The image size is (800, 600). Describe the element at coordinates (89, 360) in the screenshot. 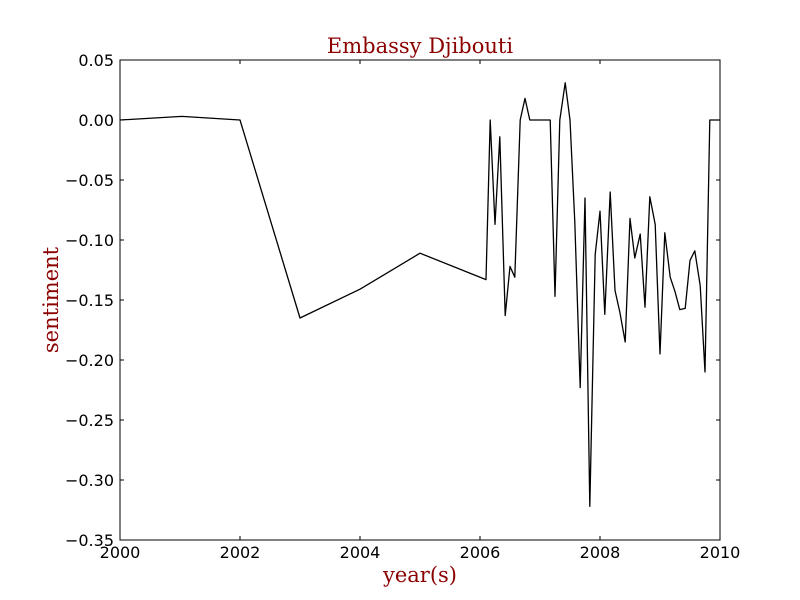

I see `y-tick-label: −0.20` at that location.